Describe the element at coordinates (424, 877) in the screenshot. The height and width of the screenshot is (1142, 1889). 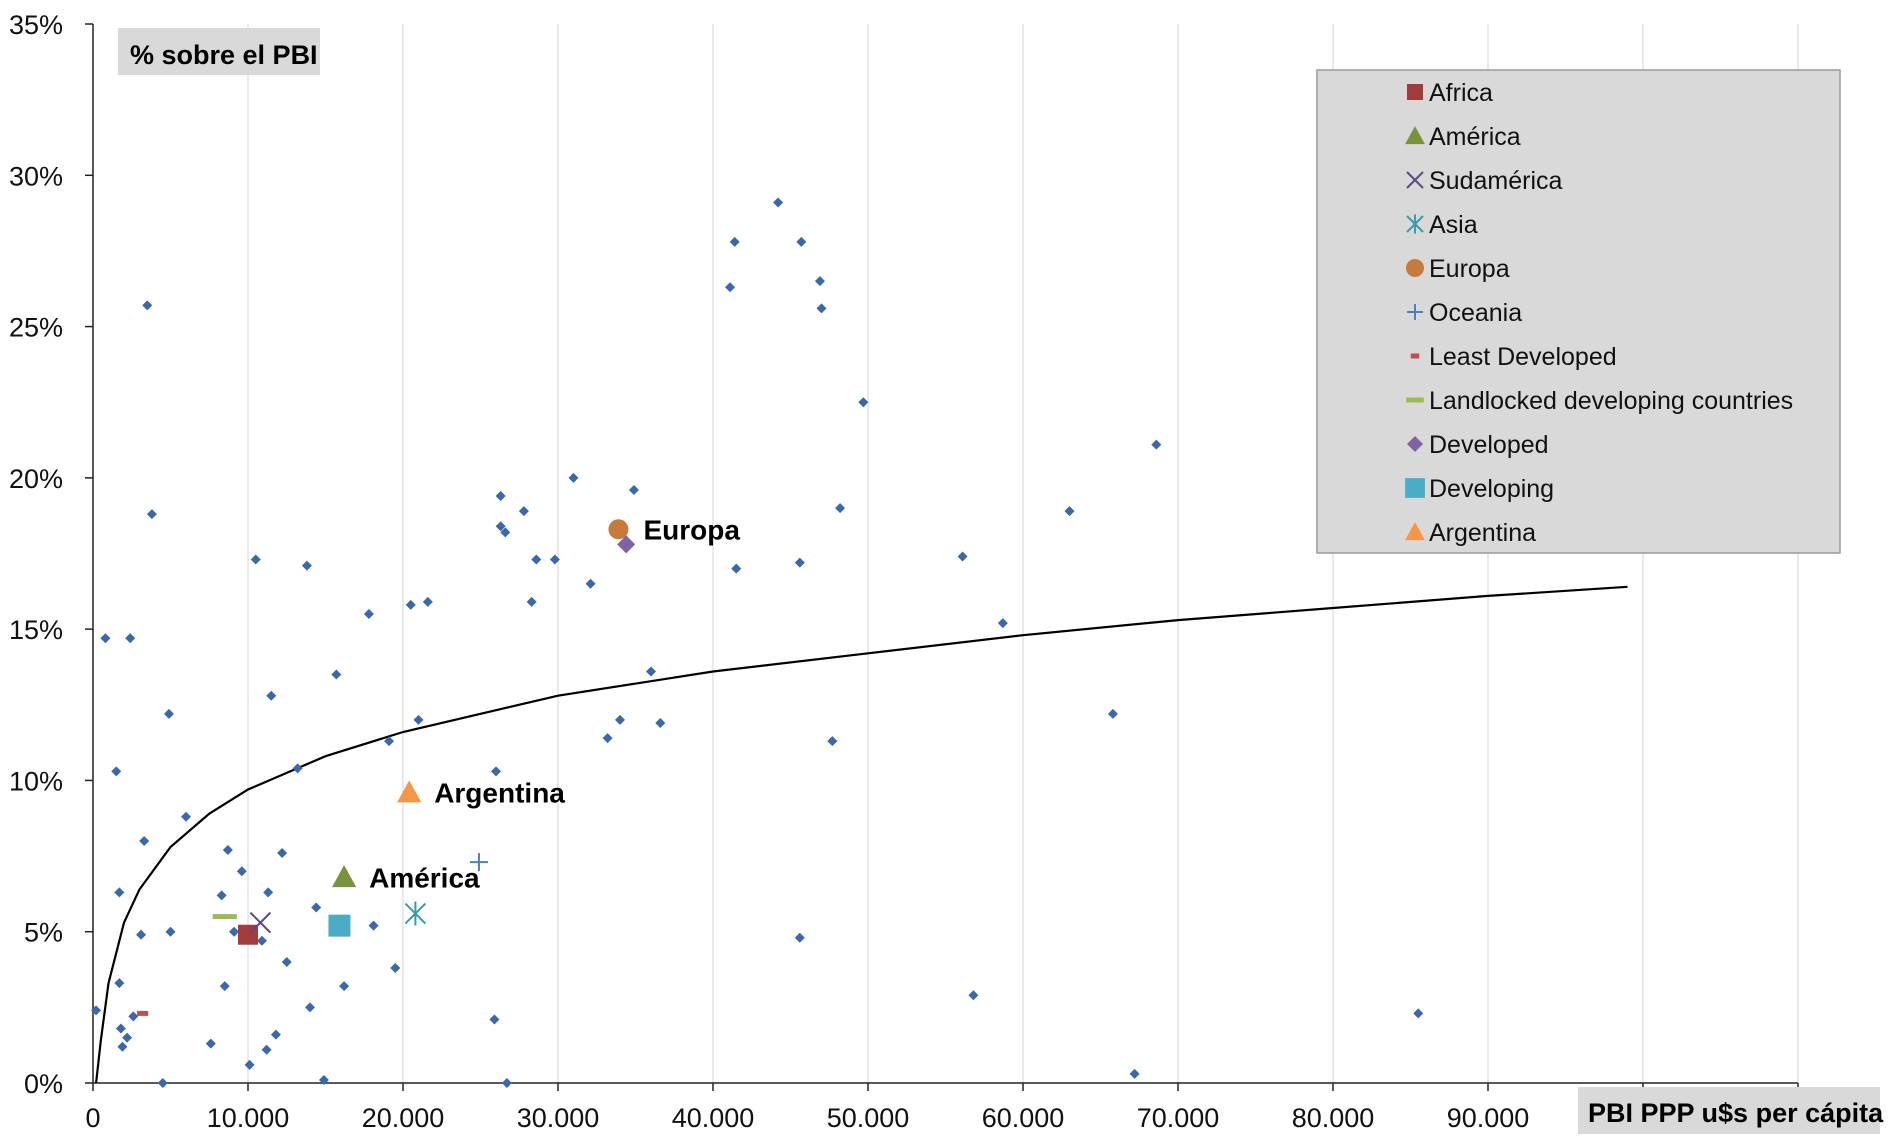
I see `inline-label-américa: América` at that location.